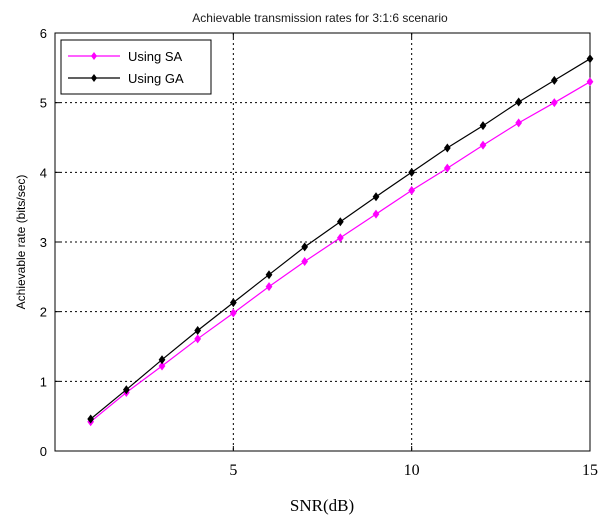 The image size is (600, 521). What do you see at coordinates (43, 242) in the screenshot?
I see `y-tick-label: 3` at bounding box center [43, 242].